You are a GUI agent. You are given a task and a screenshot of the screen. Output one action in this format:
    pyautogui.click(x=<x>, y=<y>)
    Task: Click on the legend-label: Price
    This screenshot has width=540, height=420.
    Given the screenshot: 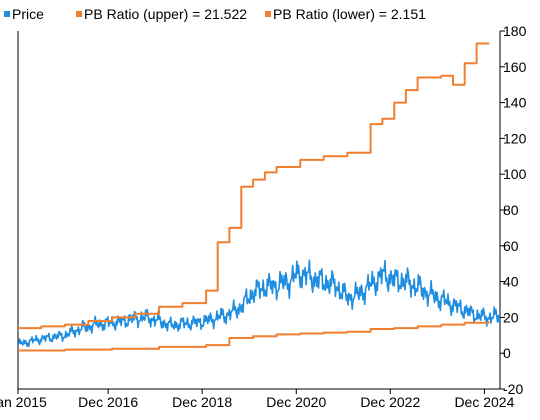 What is the action you would take?
    pyautogui.click(x=28, y=14)
    